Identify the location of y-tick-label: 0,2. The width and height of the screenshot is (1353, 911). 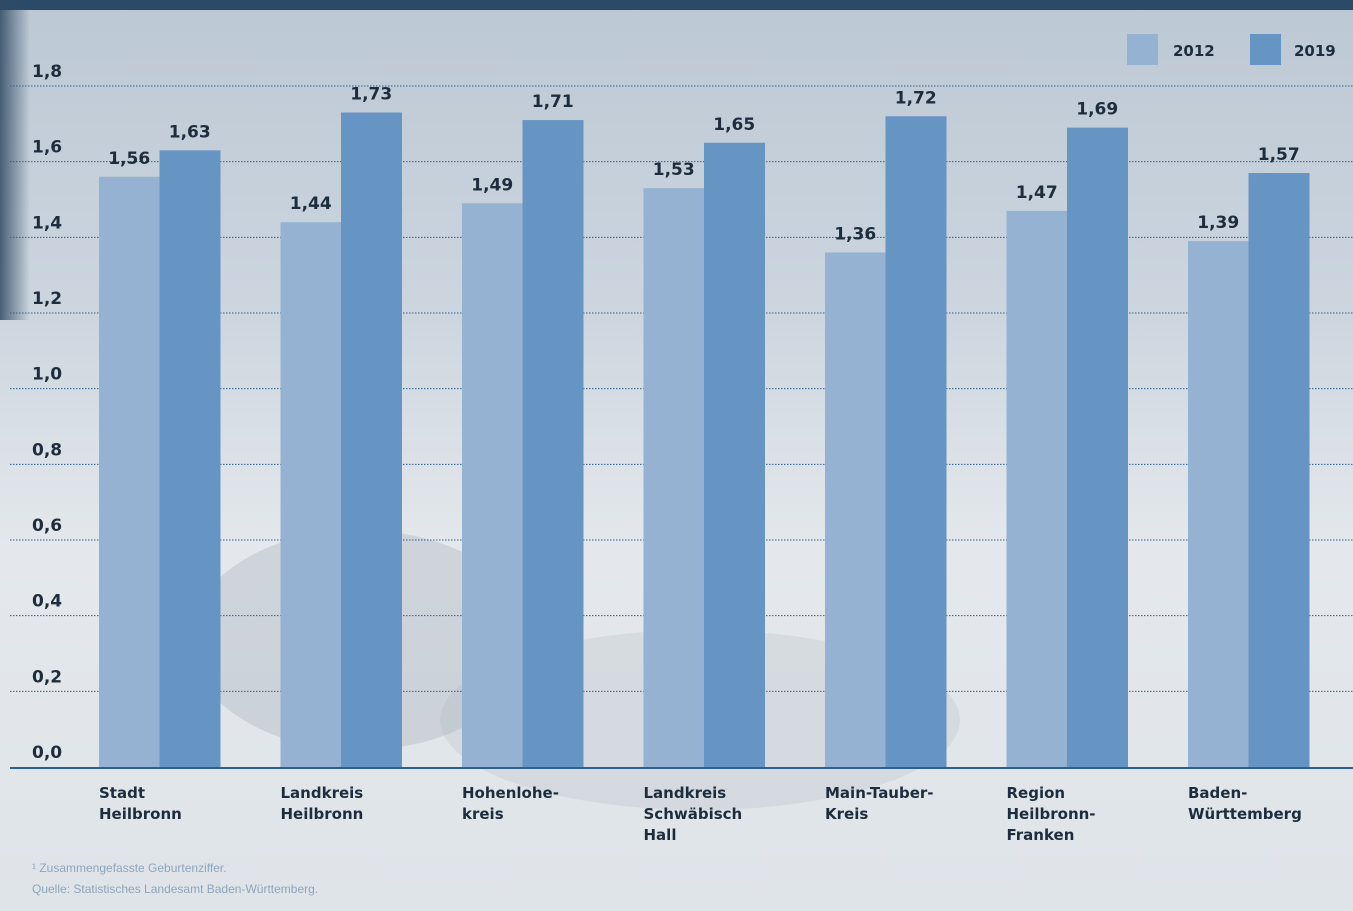
(47, 677).